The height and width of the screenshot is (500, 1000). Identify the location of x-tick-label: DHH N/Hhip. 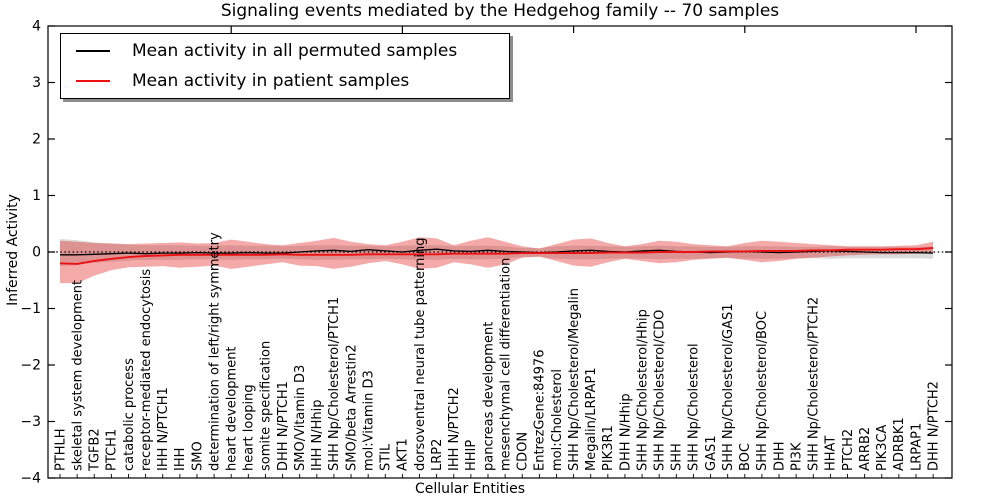
(625, 432).